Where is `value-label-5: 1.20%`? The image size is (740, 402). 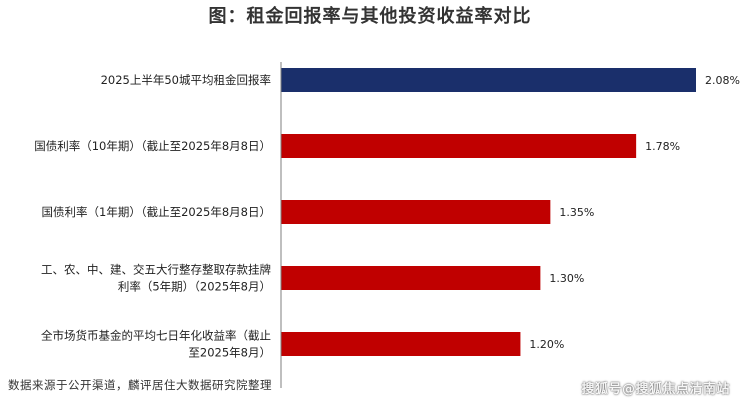
value-label-5: 1.20% is located at coordinates (546, 344).